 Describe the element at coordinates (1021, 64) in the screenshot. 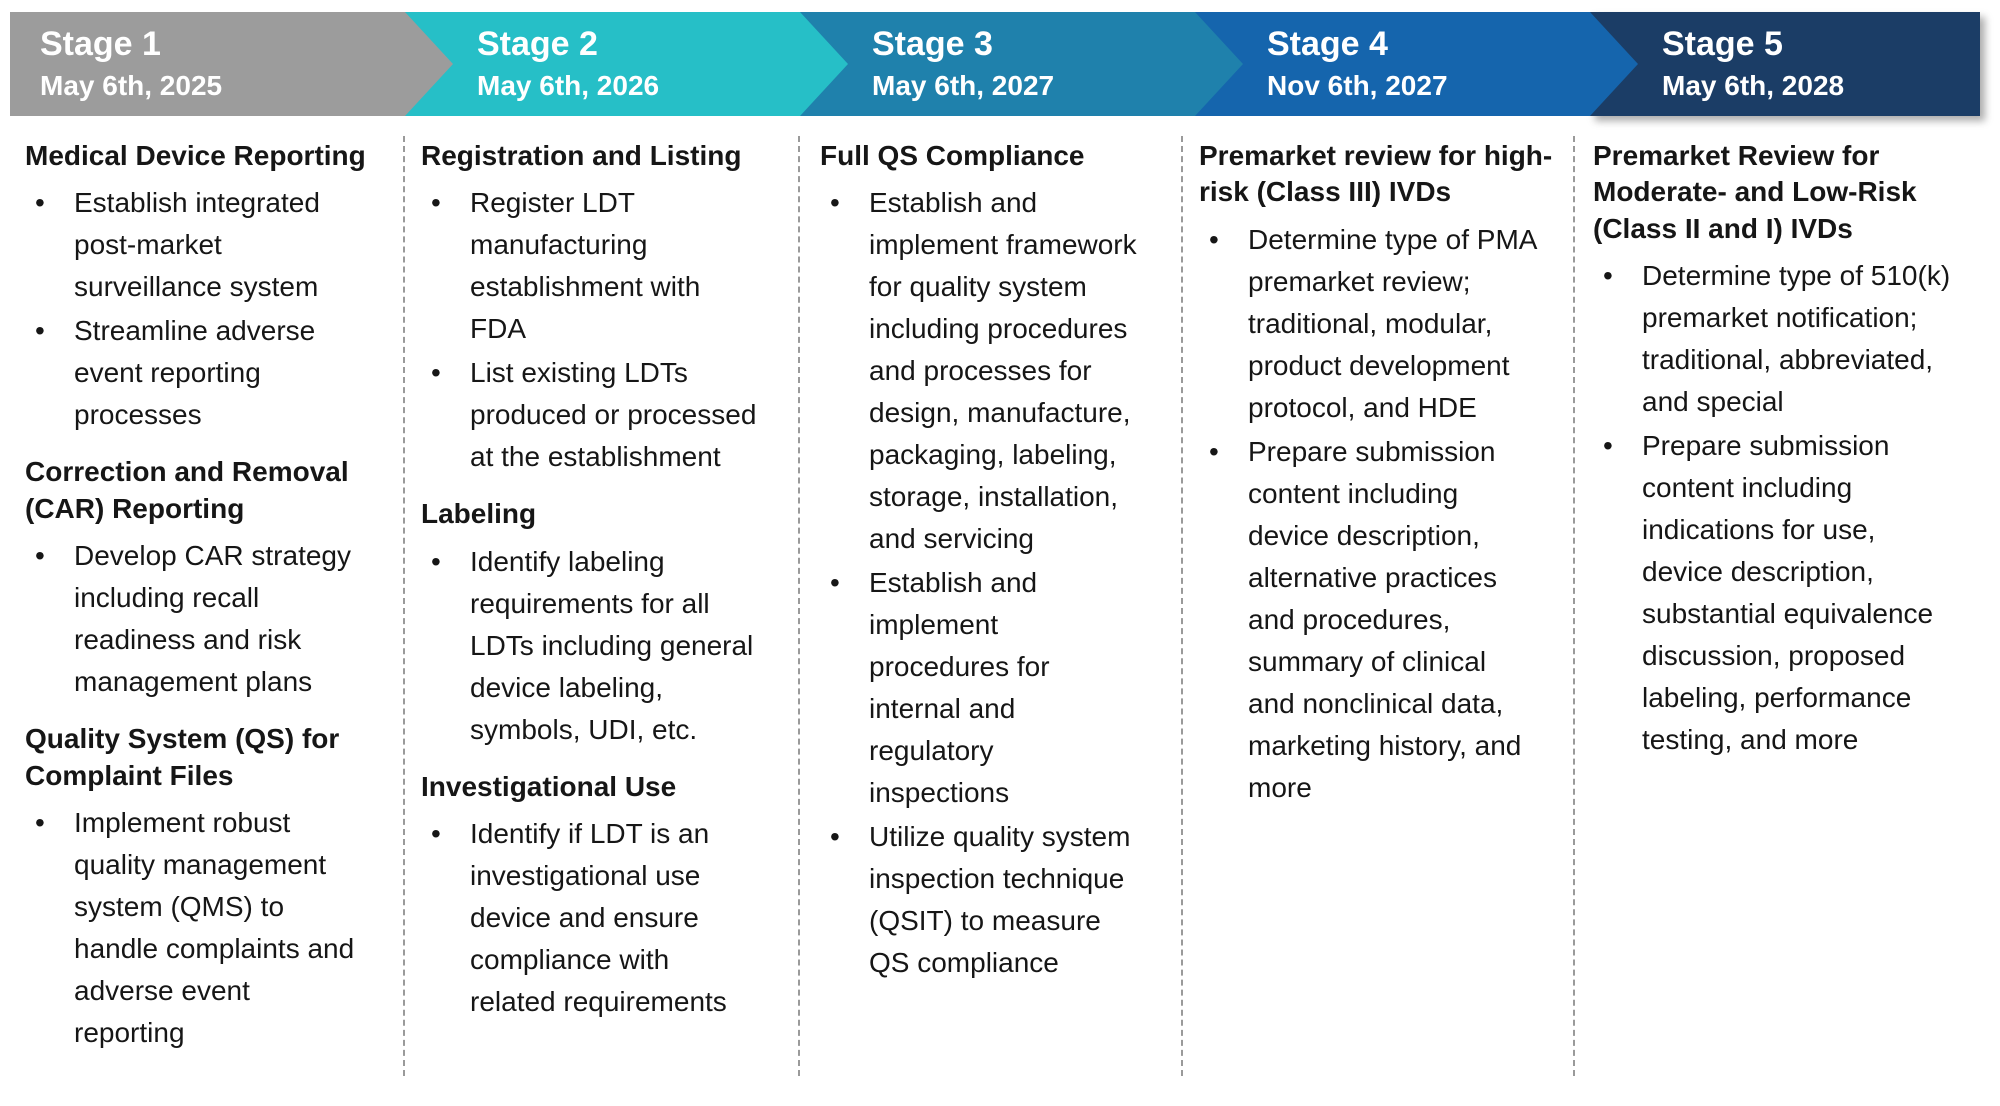

I see `stage-3-arrow: Stage 3 May 6th, 2027` at that location.